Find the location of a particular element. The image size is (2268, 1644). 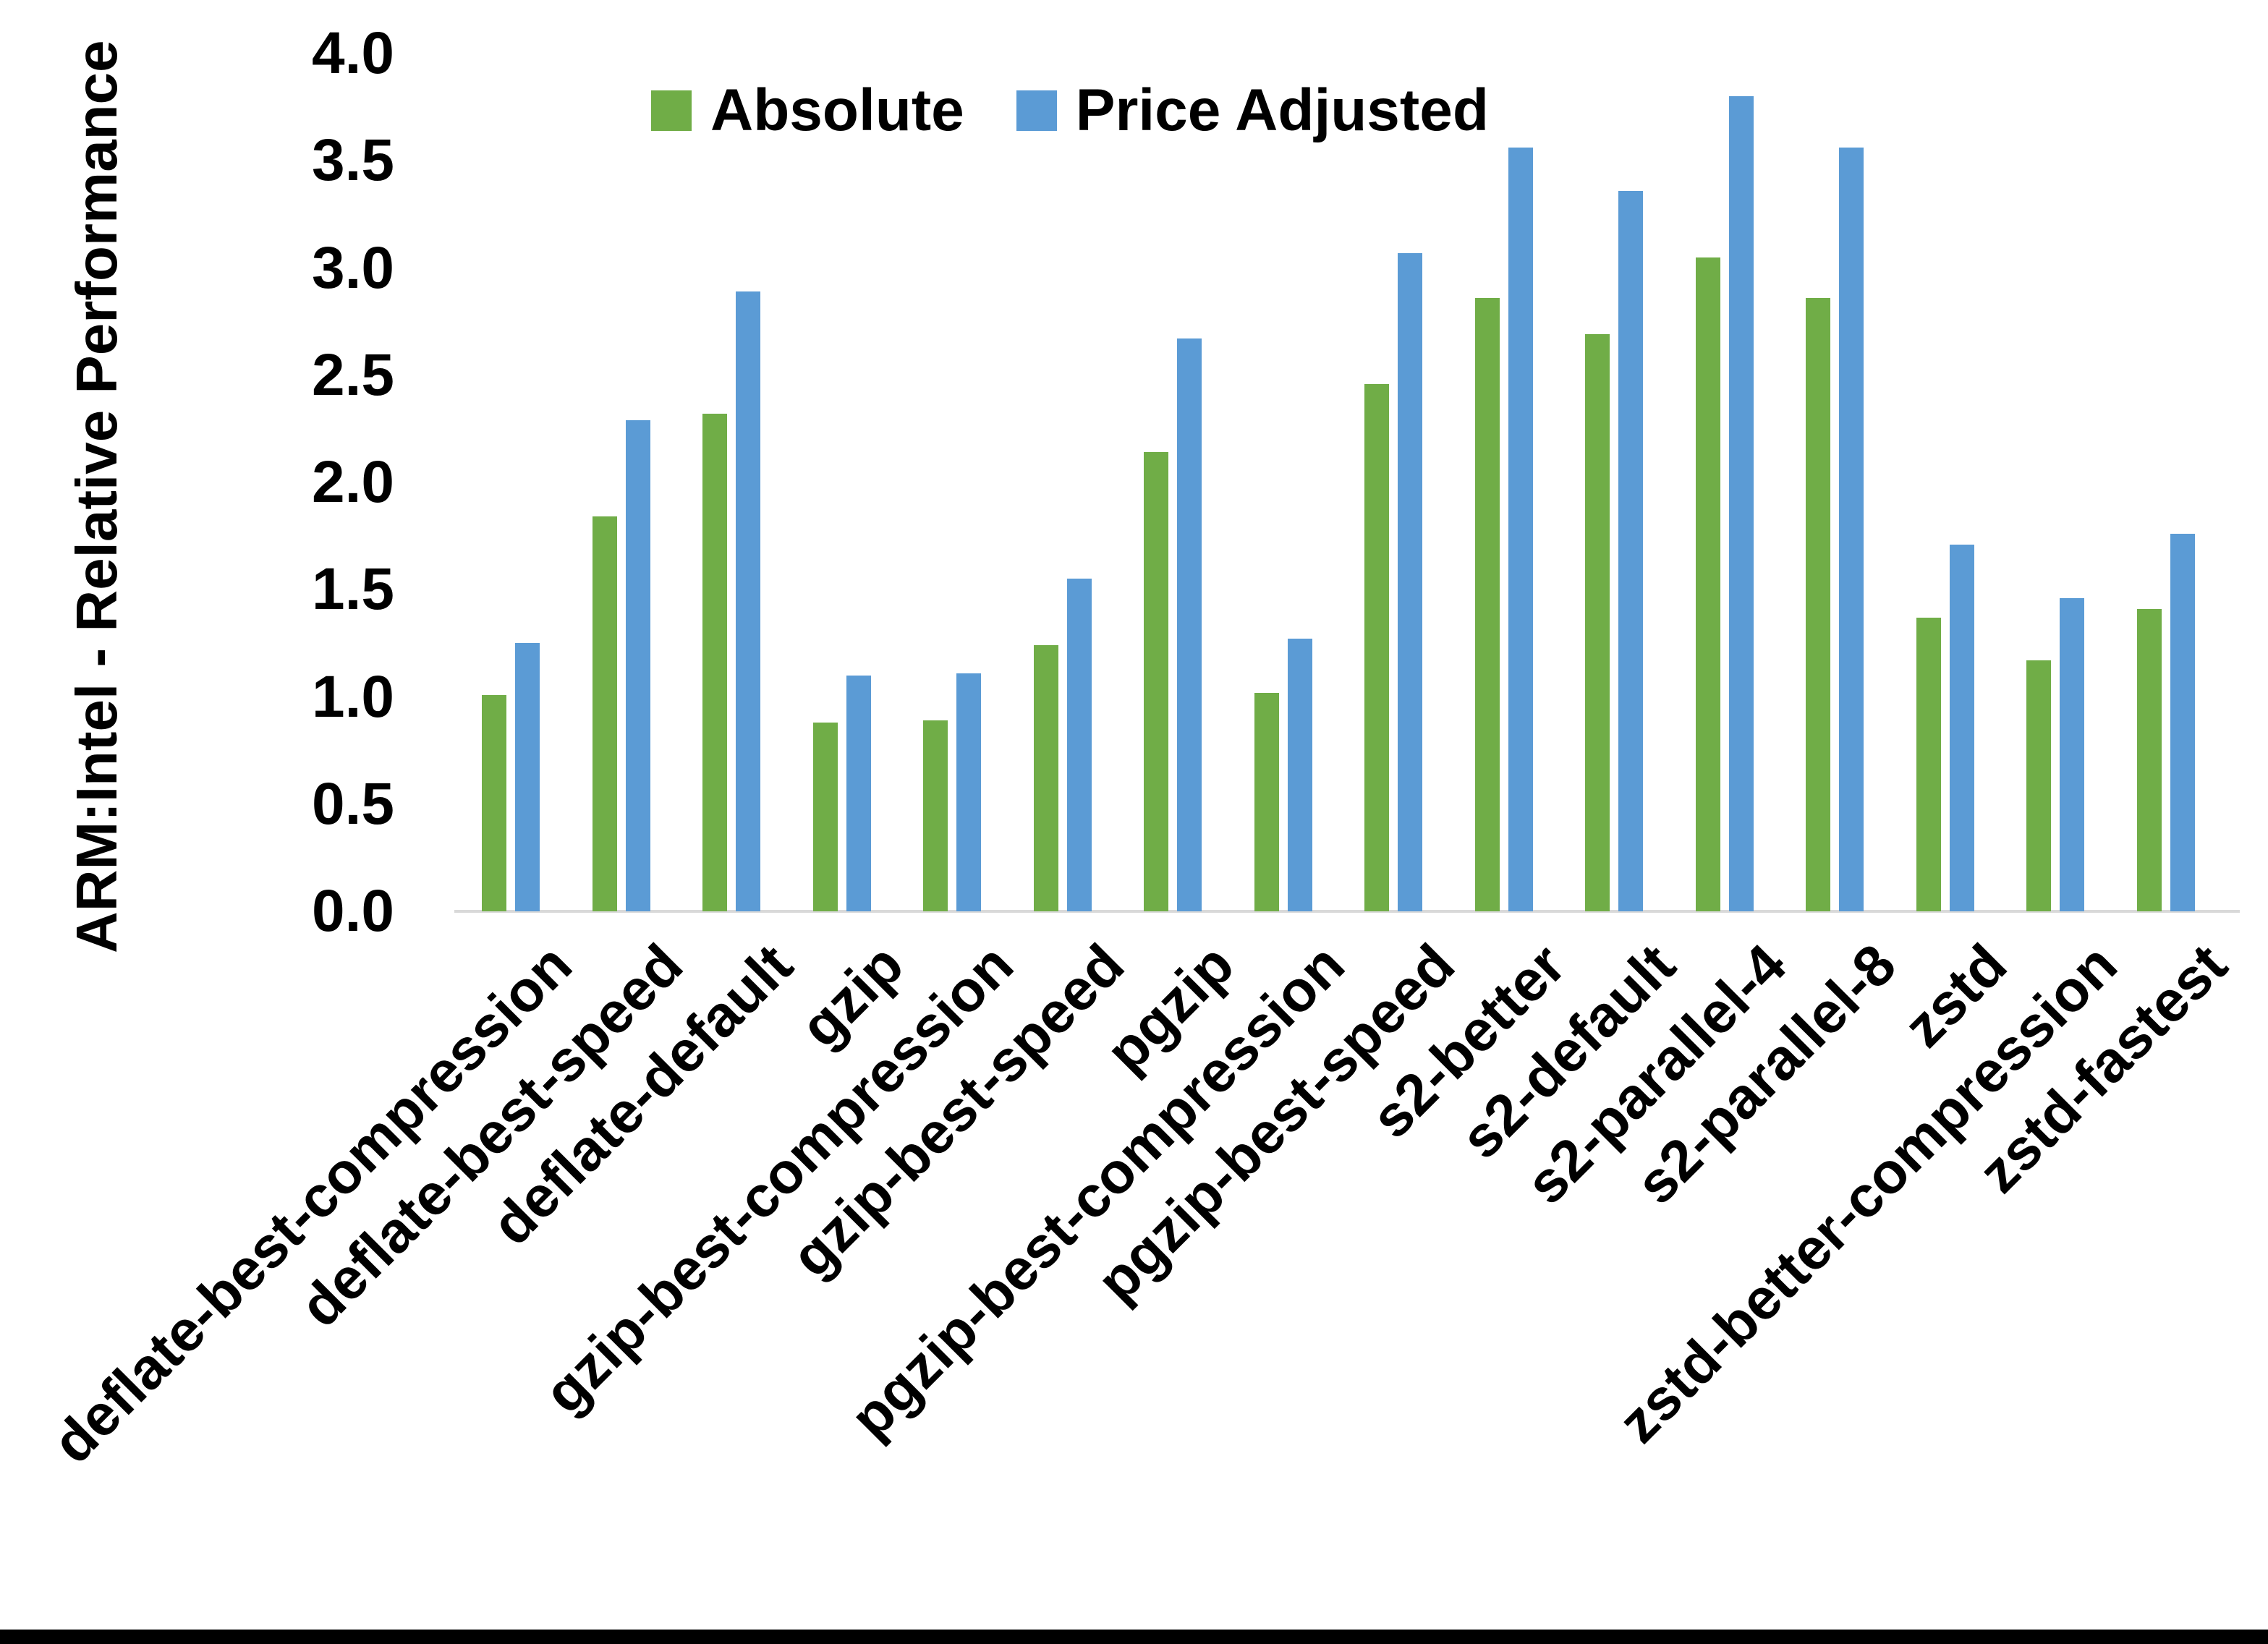

legend-item-absolute: Absolute is located at coordinates (807, 110).